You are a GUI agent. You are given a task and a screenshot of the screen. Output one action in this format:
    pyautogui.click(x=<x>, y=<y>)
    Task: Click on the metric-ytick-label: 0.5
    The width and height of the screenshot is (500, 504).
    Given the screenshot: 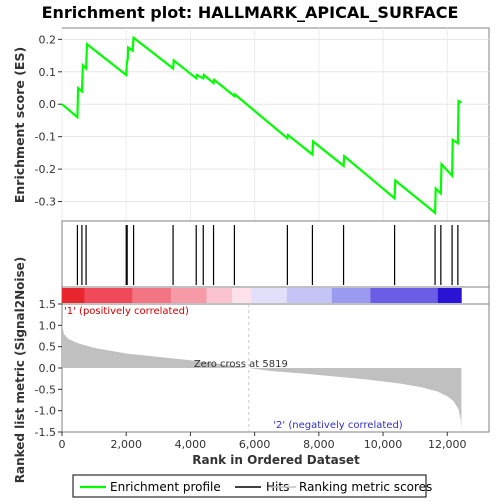 What is the action you would take?
    pyautogui.click(x=48, y=347)
    